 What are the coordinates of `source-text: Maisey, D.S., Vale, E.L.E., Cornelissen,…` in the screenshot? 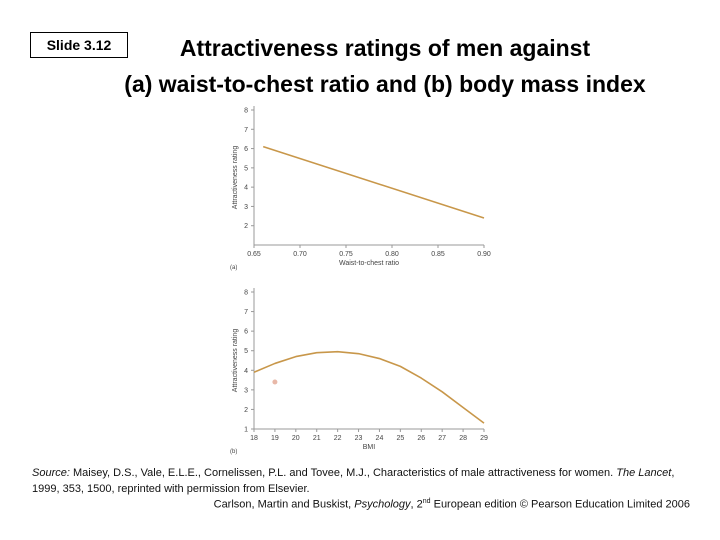 It's located at (343, 473).